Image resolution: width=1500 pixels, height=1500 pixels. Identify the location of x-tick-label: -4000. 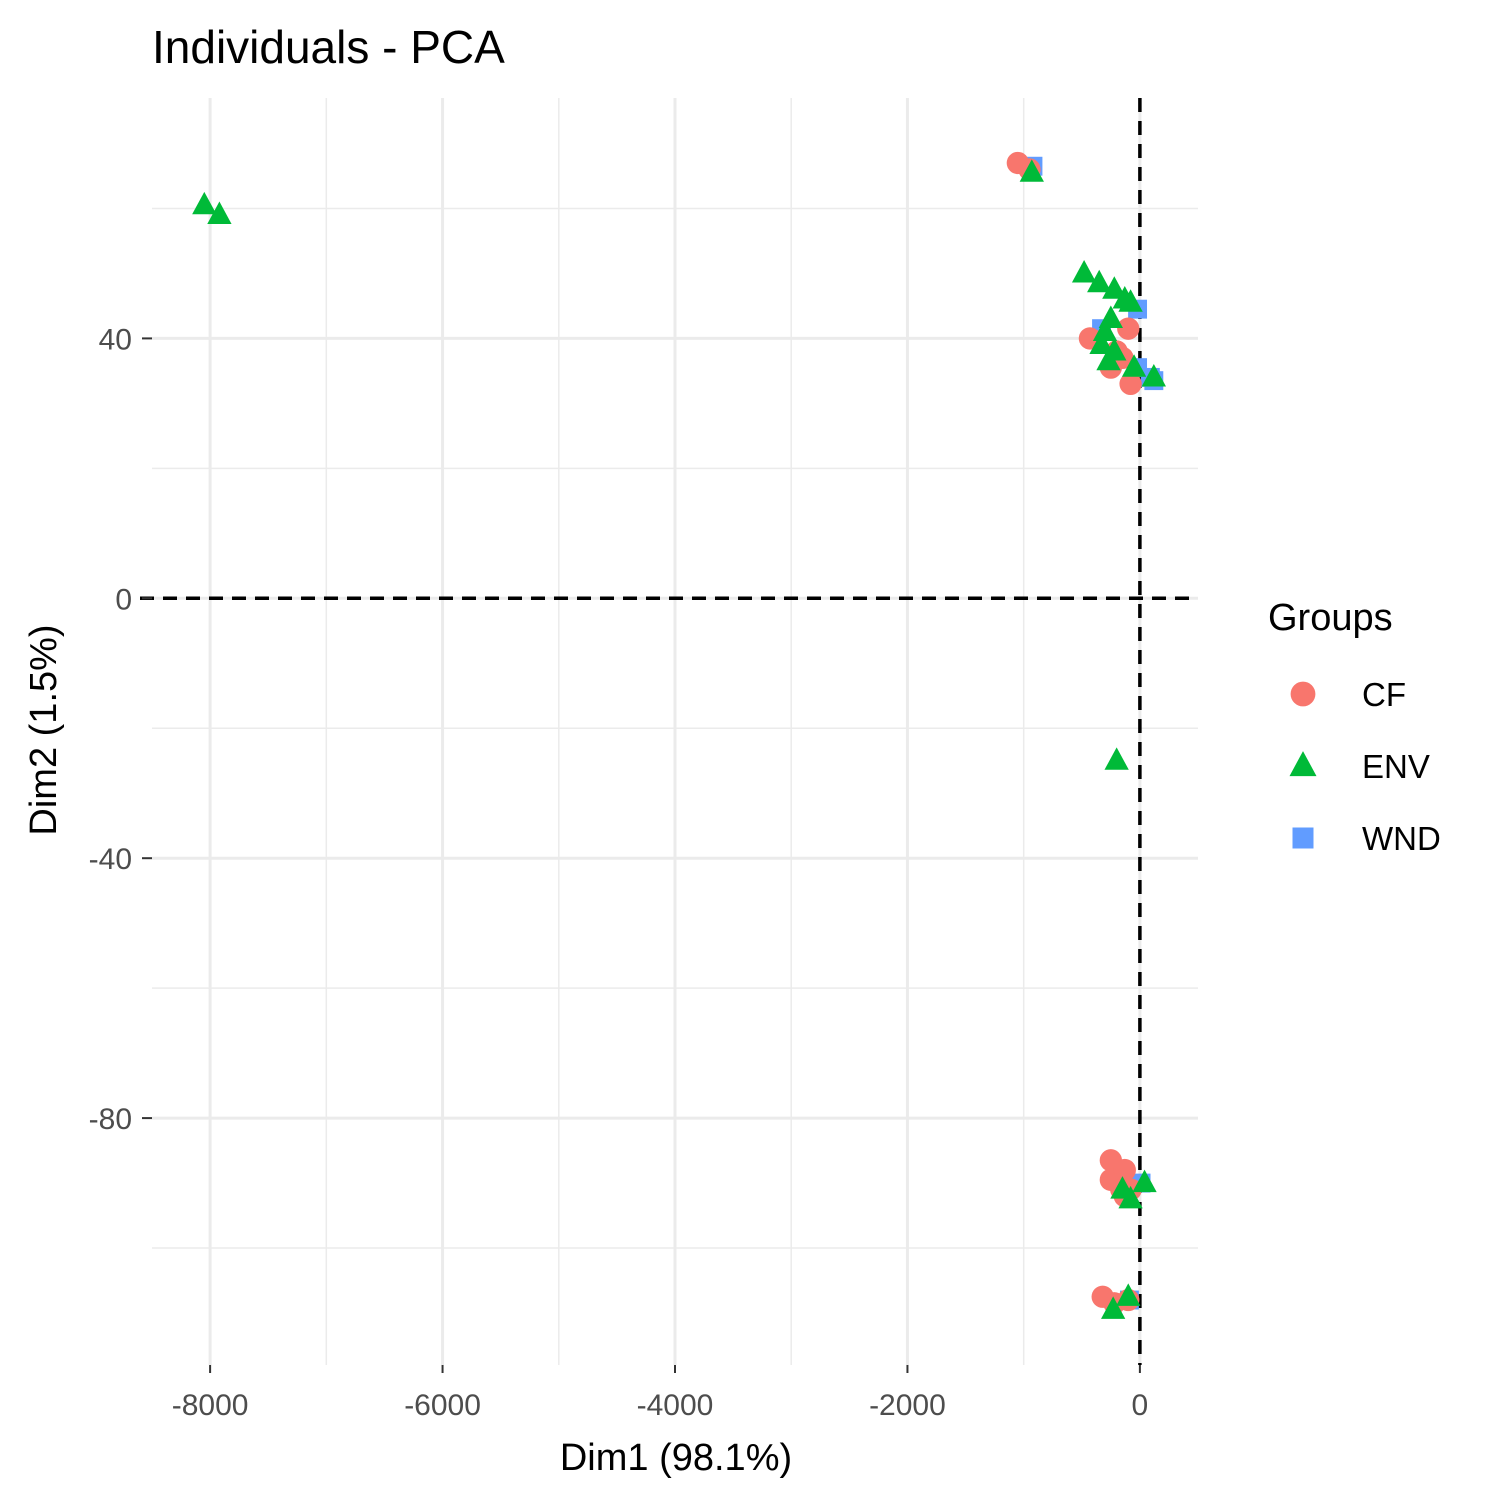
(675, 1405).